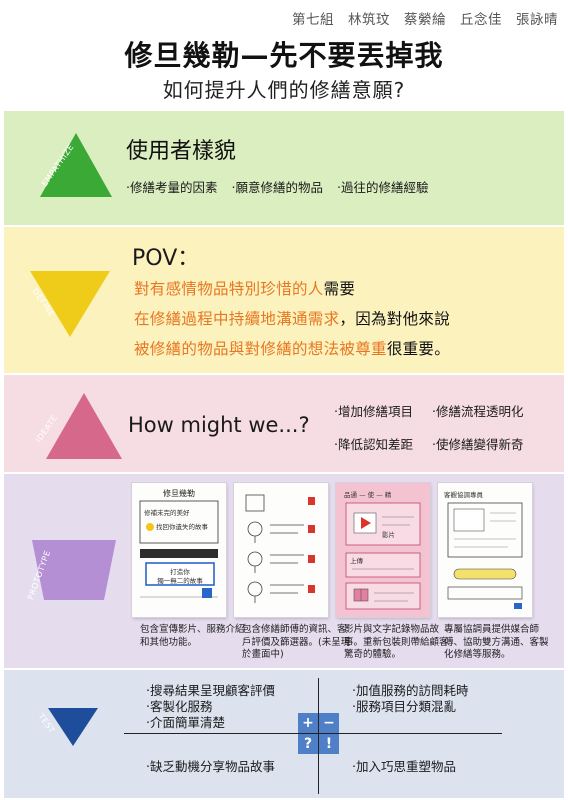  I want to click on prototype-sketch-craftsmen, so click(281, 550).